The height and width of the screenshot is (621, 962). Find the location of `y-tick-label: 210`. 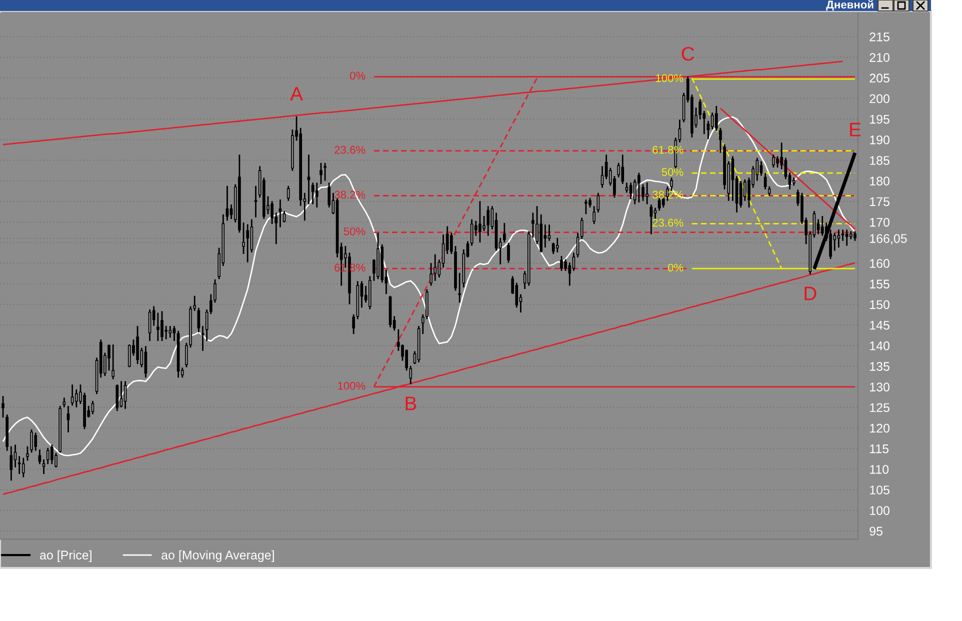

y-tick-label: 210 is located at coordinates (880, 57).